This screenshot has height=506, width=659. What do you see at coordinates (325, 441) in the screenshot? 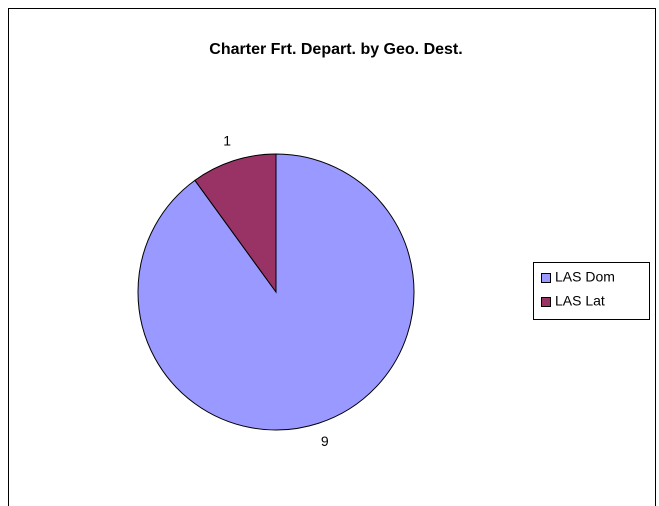
I see `data-label: 9` at bounding box center [325, 441].